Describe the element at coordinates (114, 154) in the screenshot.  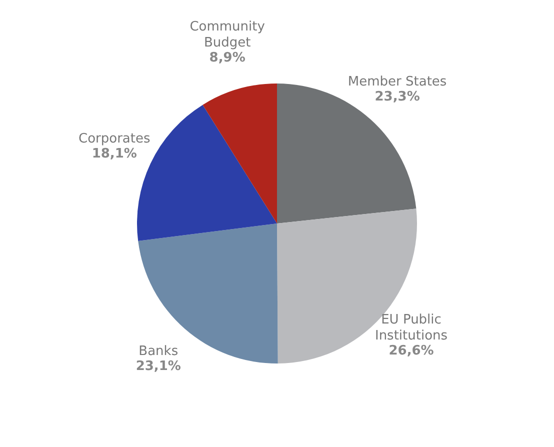
I see `data-label: 18,1%` at that location.